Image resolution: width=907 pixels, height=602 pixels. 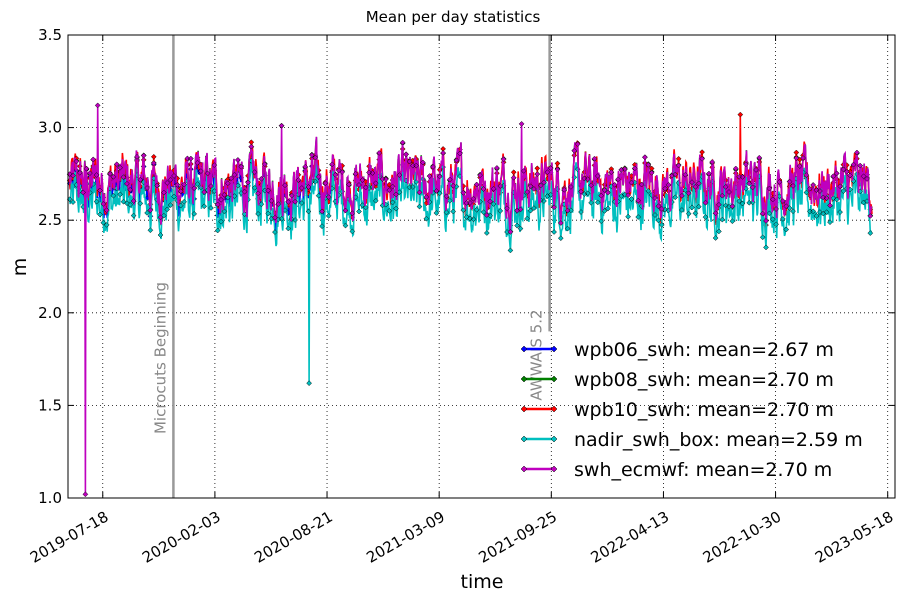 What do you see at coordinates (50, 220) in the screenshot?
I see `y-tick-label: 2.5` at bounding box center [50, 220].